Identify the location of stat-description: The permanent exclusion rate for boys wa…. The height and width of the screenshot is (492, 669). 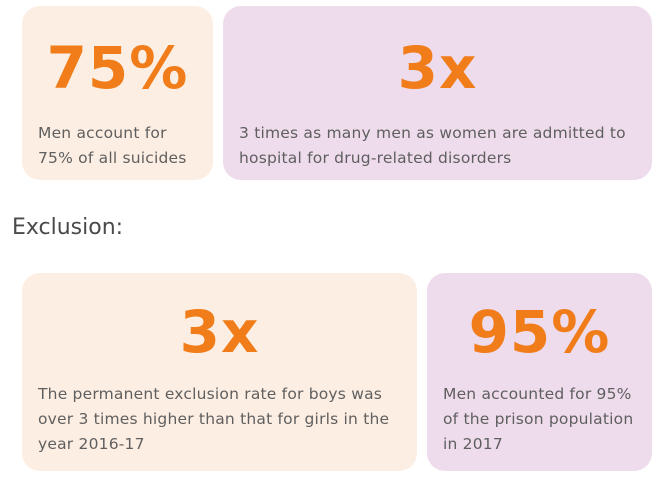
(223, 419).